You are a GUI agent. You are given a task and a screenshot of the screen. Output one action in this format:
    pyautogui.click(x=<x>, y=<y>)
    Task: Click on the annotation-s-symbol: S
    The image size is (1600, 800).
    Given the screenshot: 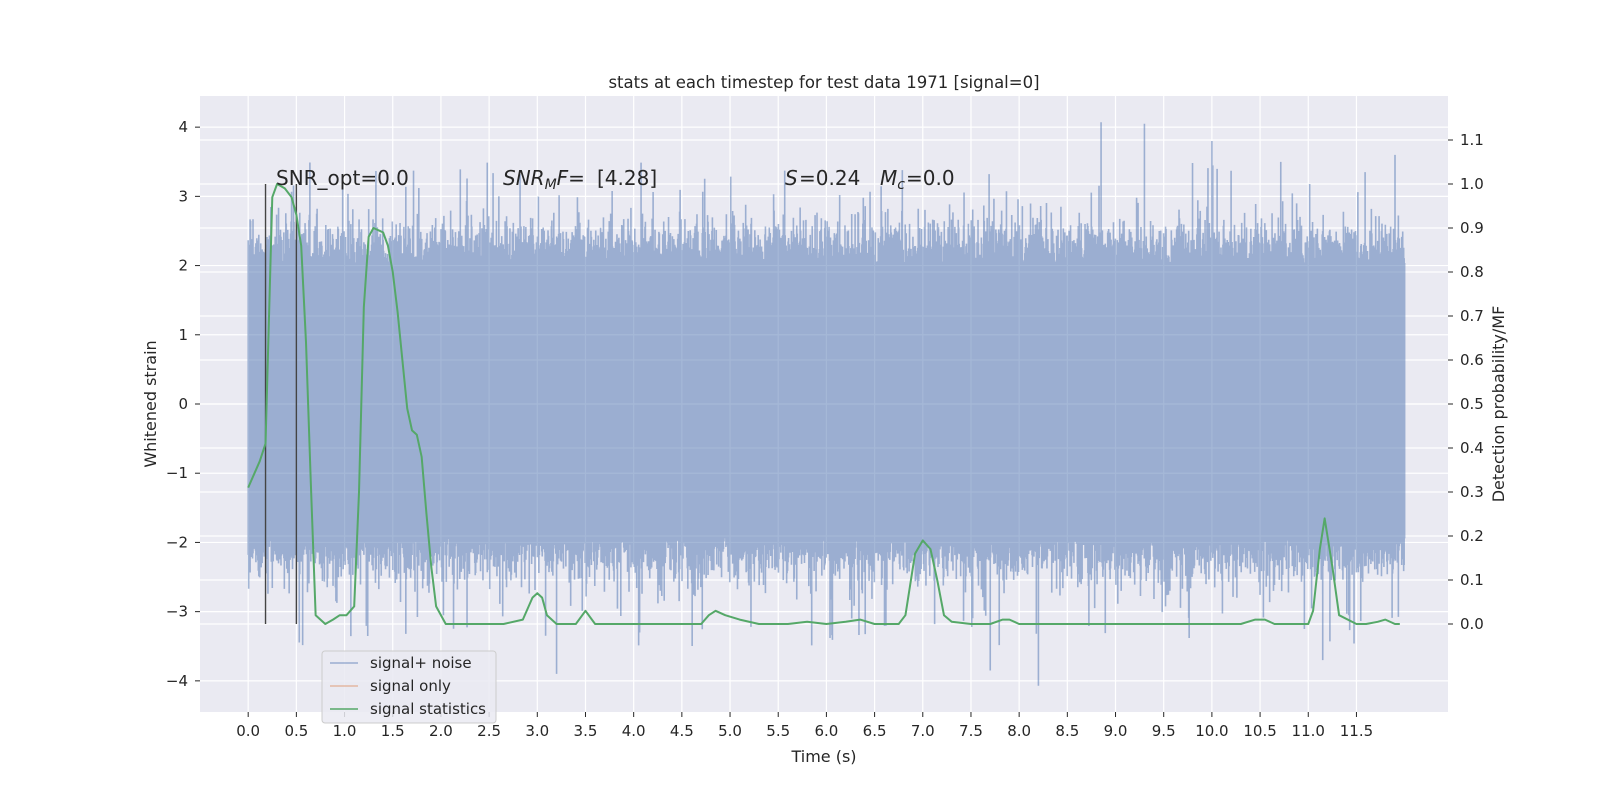 What is the action you would take?
    pyautogui.click(x=791, y=178)
    